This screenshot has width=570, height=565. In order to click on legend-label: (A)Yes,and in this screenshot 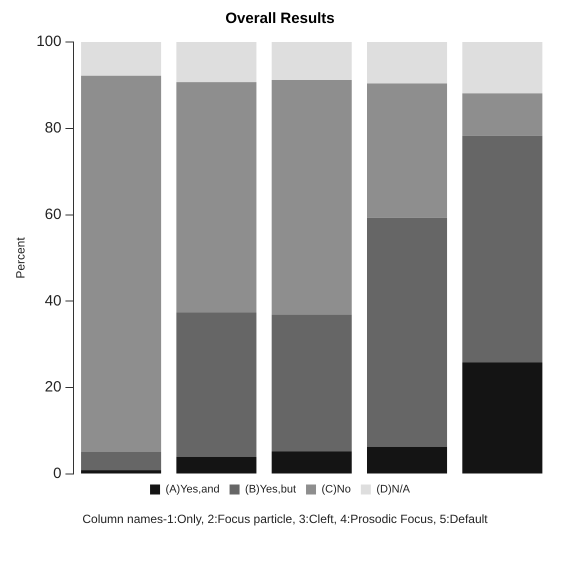, I will do `click(193, 490)`.